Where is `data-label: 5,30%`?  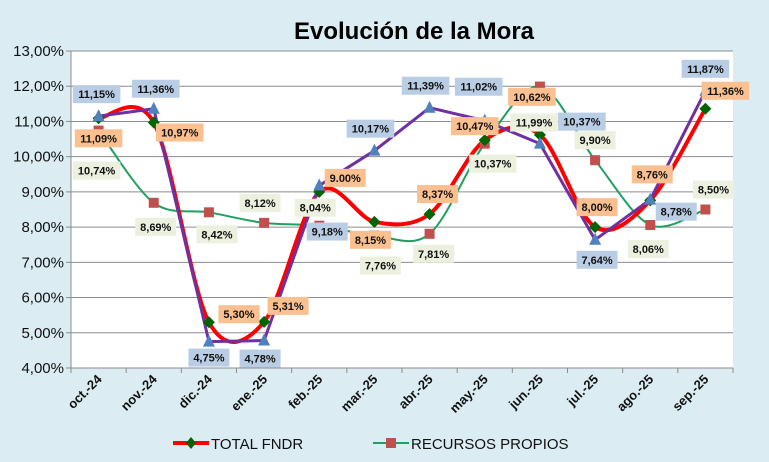 data-label: 5,30% is located at coordinates (238, 315).